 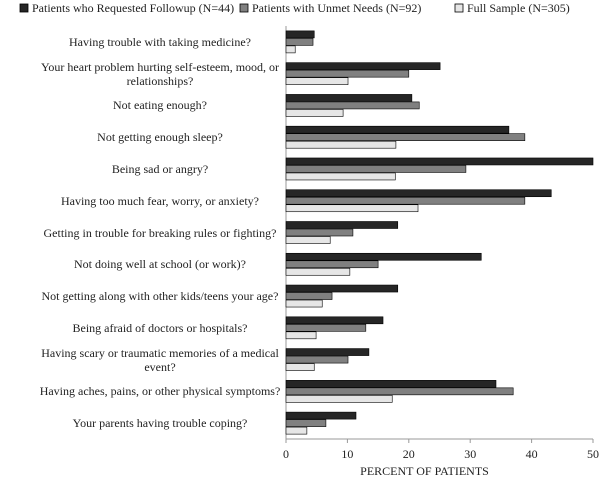 I want to click on legend-label: Patients who Requested Followup (N=44), so click(x=133, y=8).